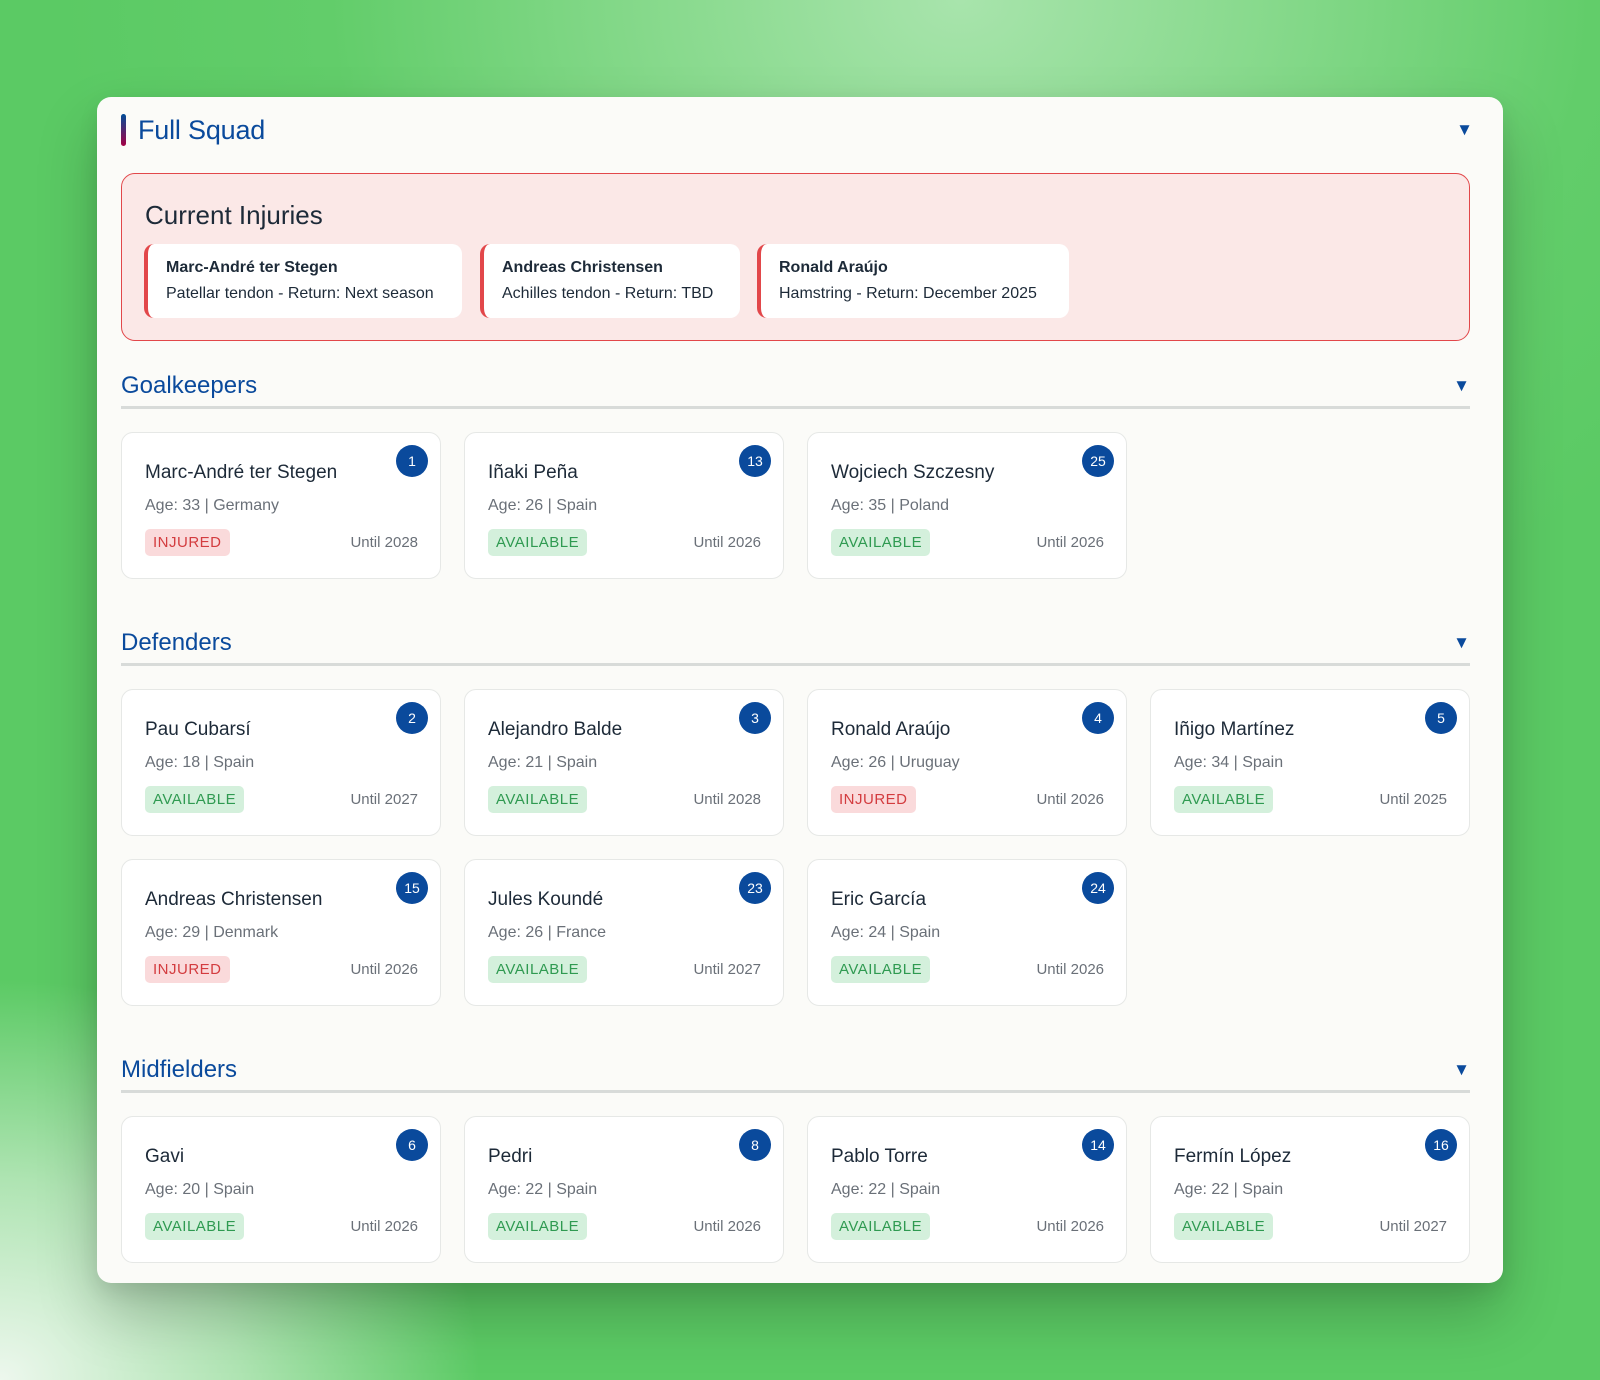 The height and width of the screenshot is (1380, 1600). Describe the element at coordinates (176, 642) in the screenshot. I see `section-title: Defenders` at that location.